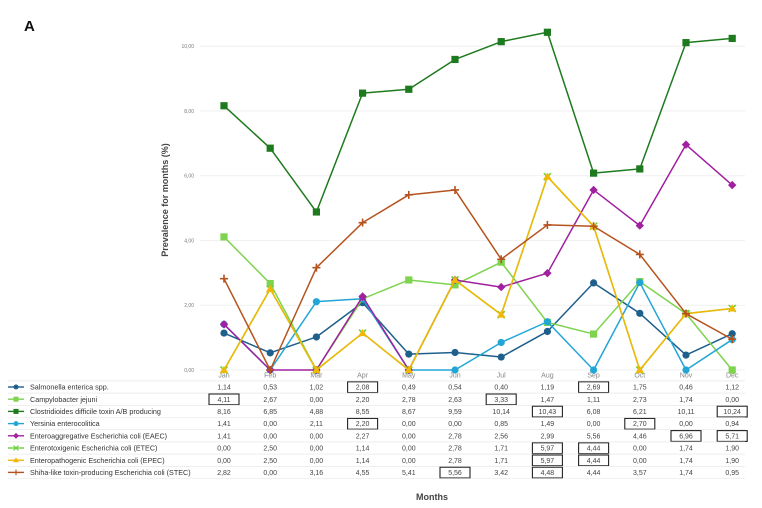 Image resolution: width=762 pixels, height=508 pixels. What do you see at coordinates (223, 376) in the screenshot?
I see `x-tick-label: Jan` at bounding box center [223, 376].